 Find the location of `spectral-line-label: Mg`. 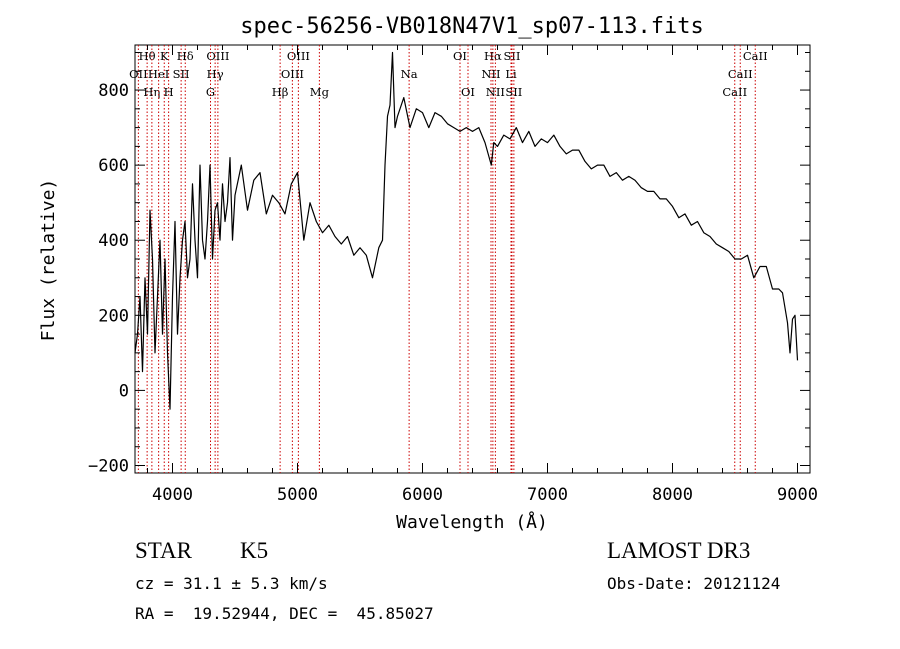

spectral-line-label: Mg is located at coordinates (320, 92).